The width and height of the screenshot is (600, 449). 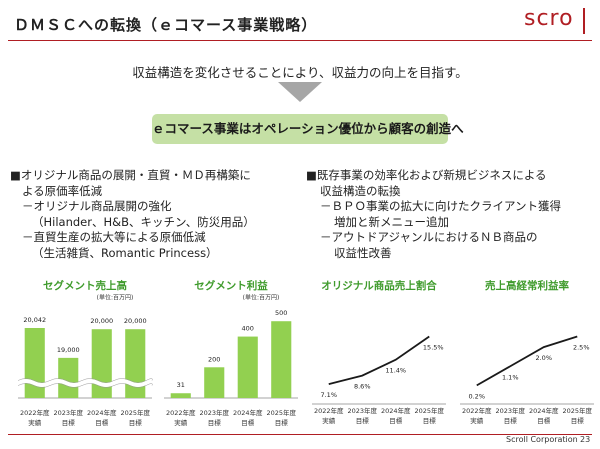 What do you see at coordinates (585, 439) in the screenshot?
I see `page-number: 23` at bounding box center [585, 439].